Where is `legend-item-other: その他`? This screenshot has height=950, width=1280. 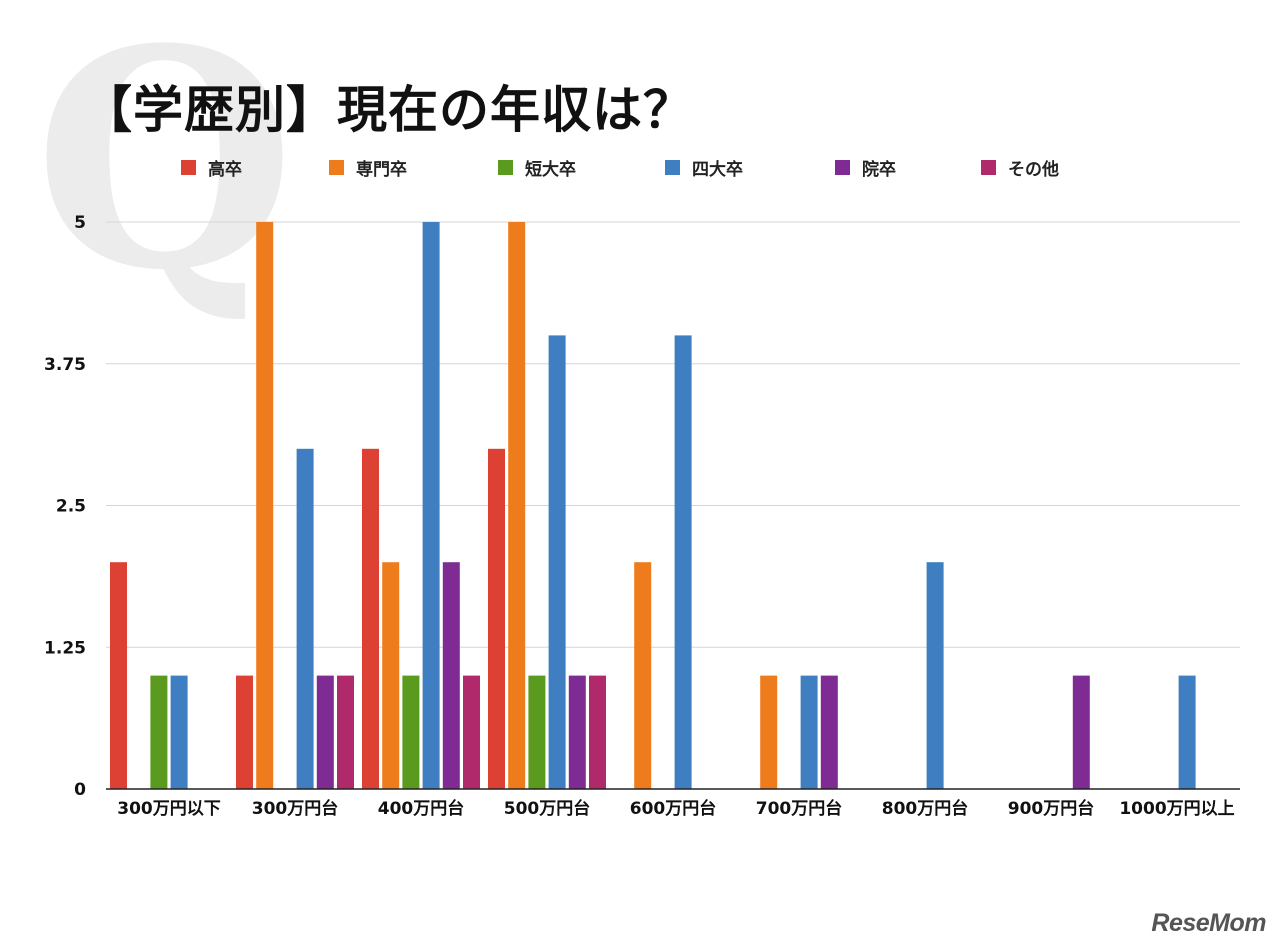
legend-item-other: その他 is located at coordinates (1020, 168).